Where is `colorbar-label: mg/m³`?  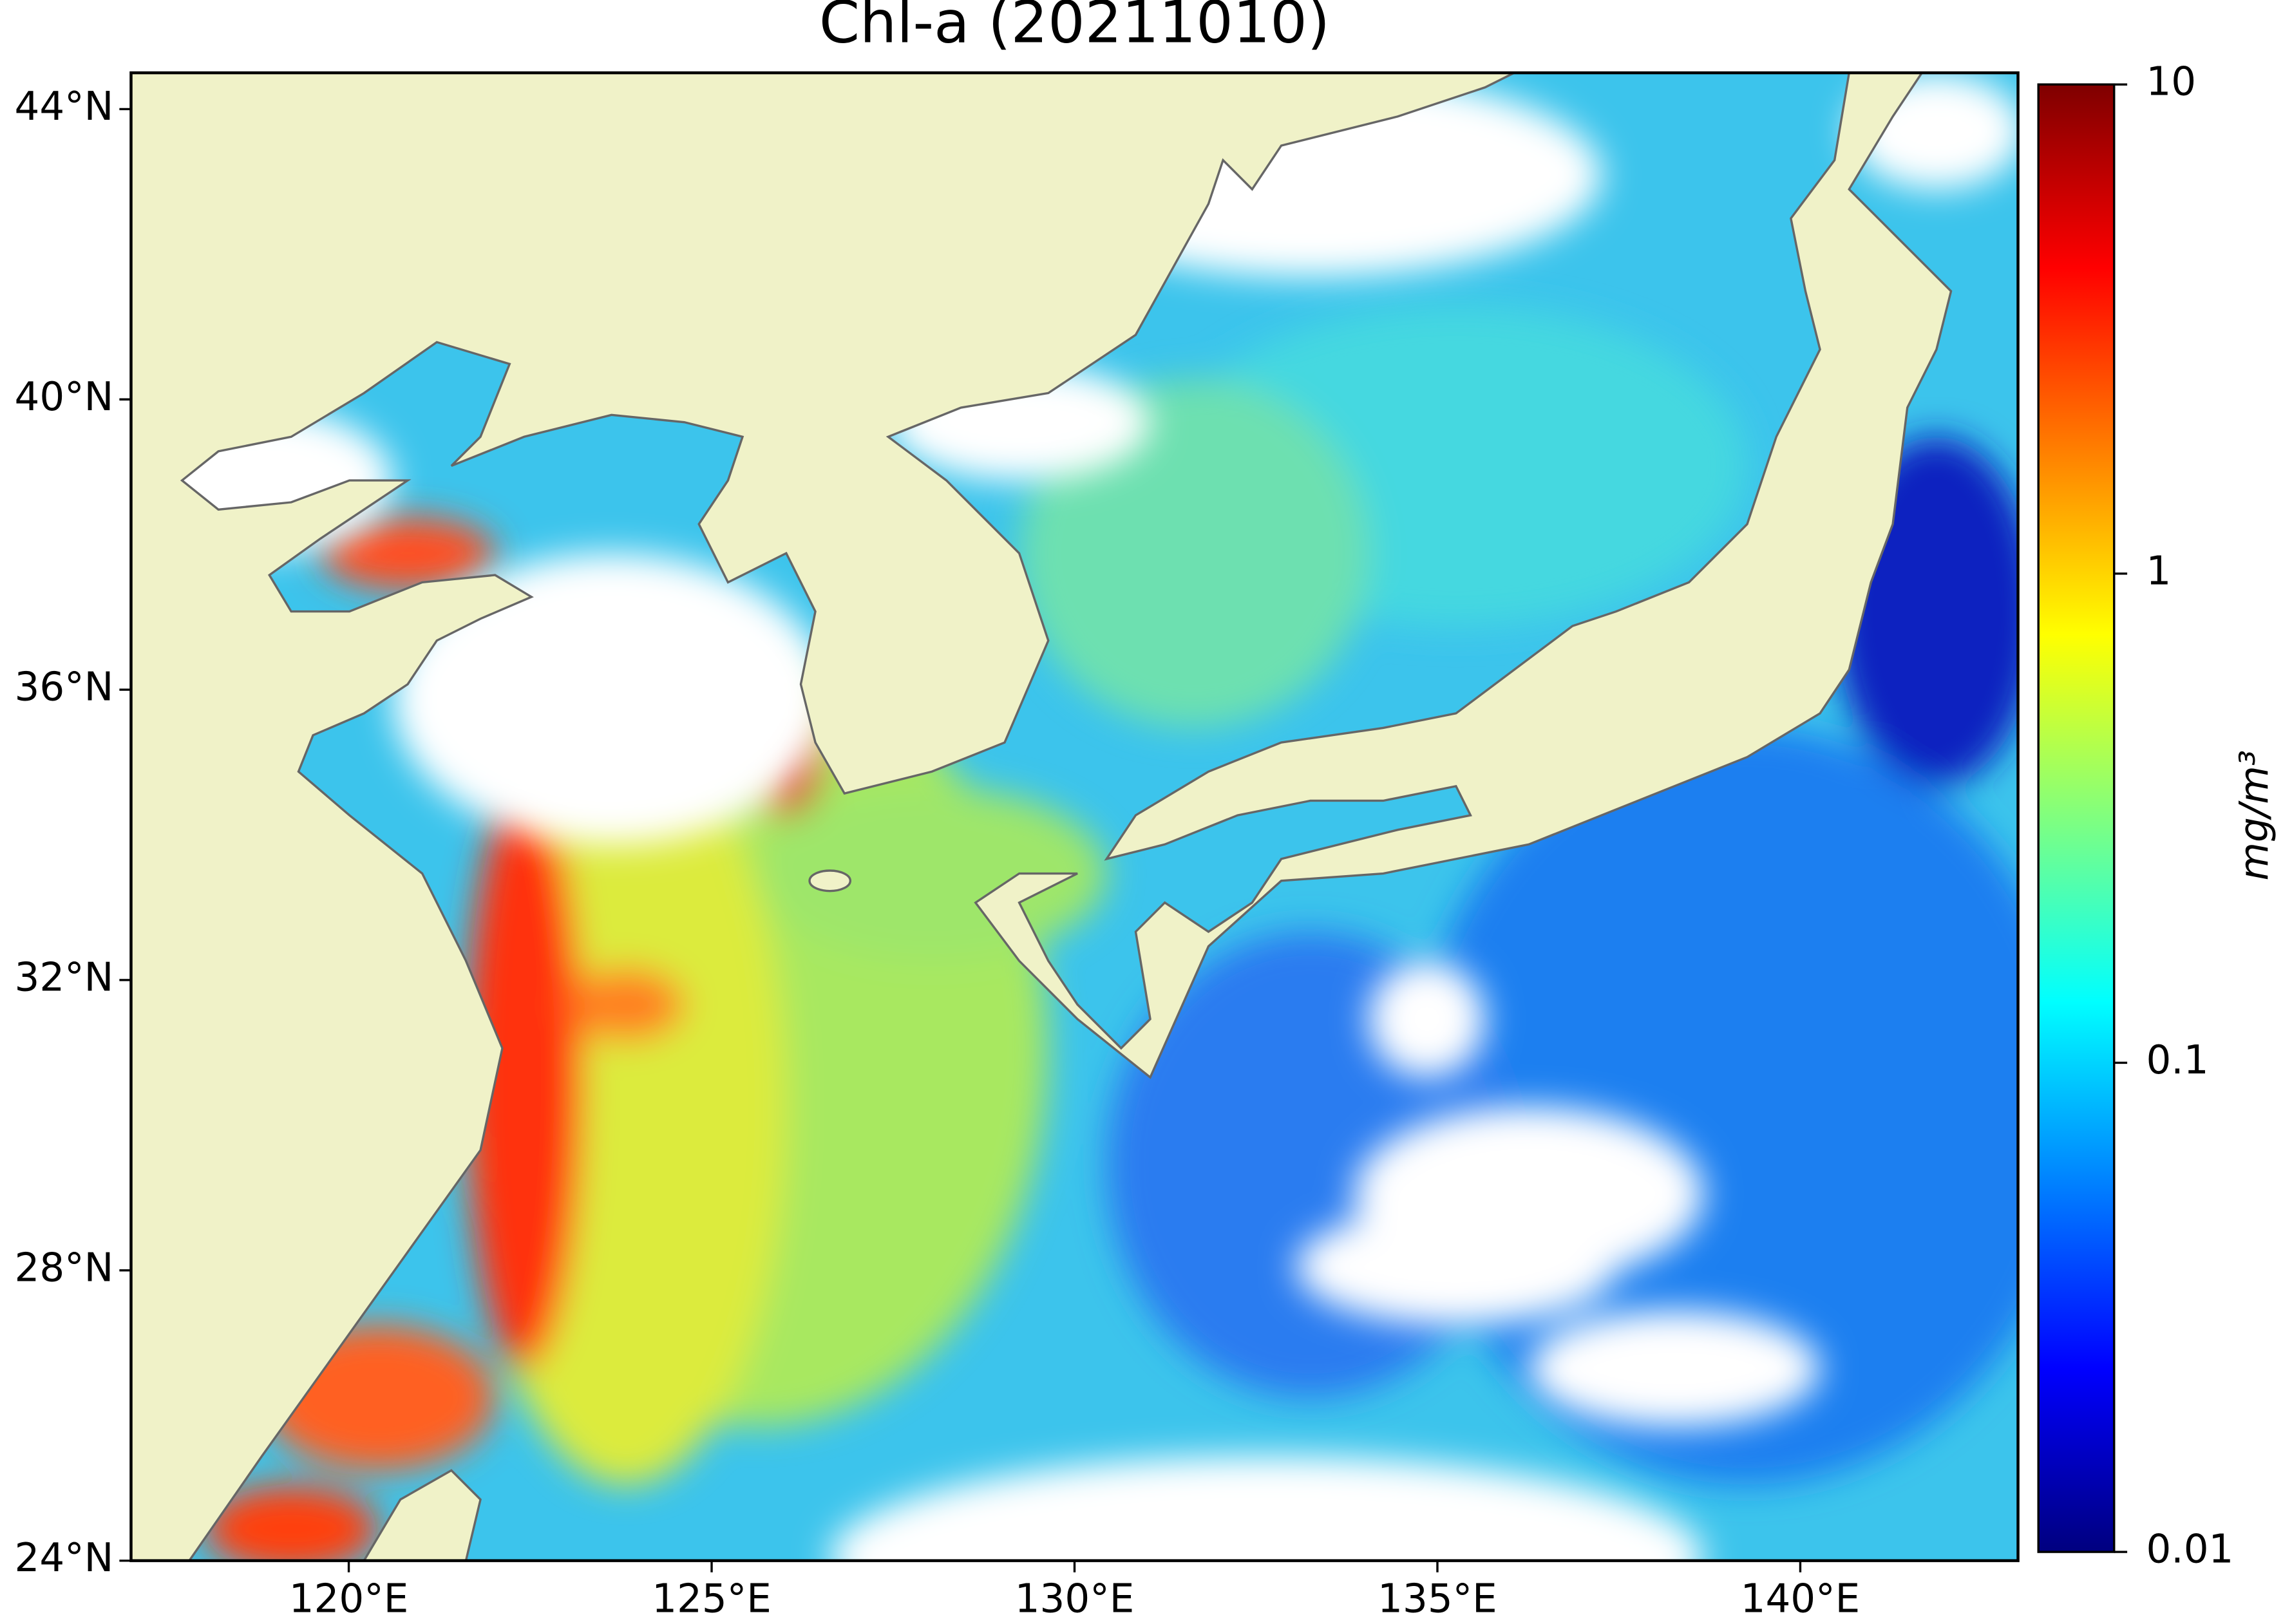
colorbar-label: mg/m³ is located at coordinates (2254, 816).